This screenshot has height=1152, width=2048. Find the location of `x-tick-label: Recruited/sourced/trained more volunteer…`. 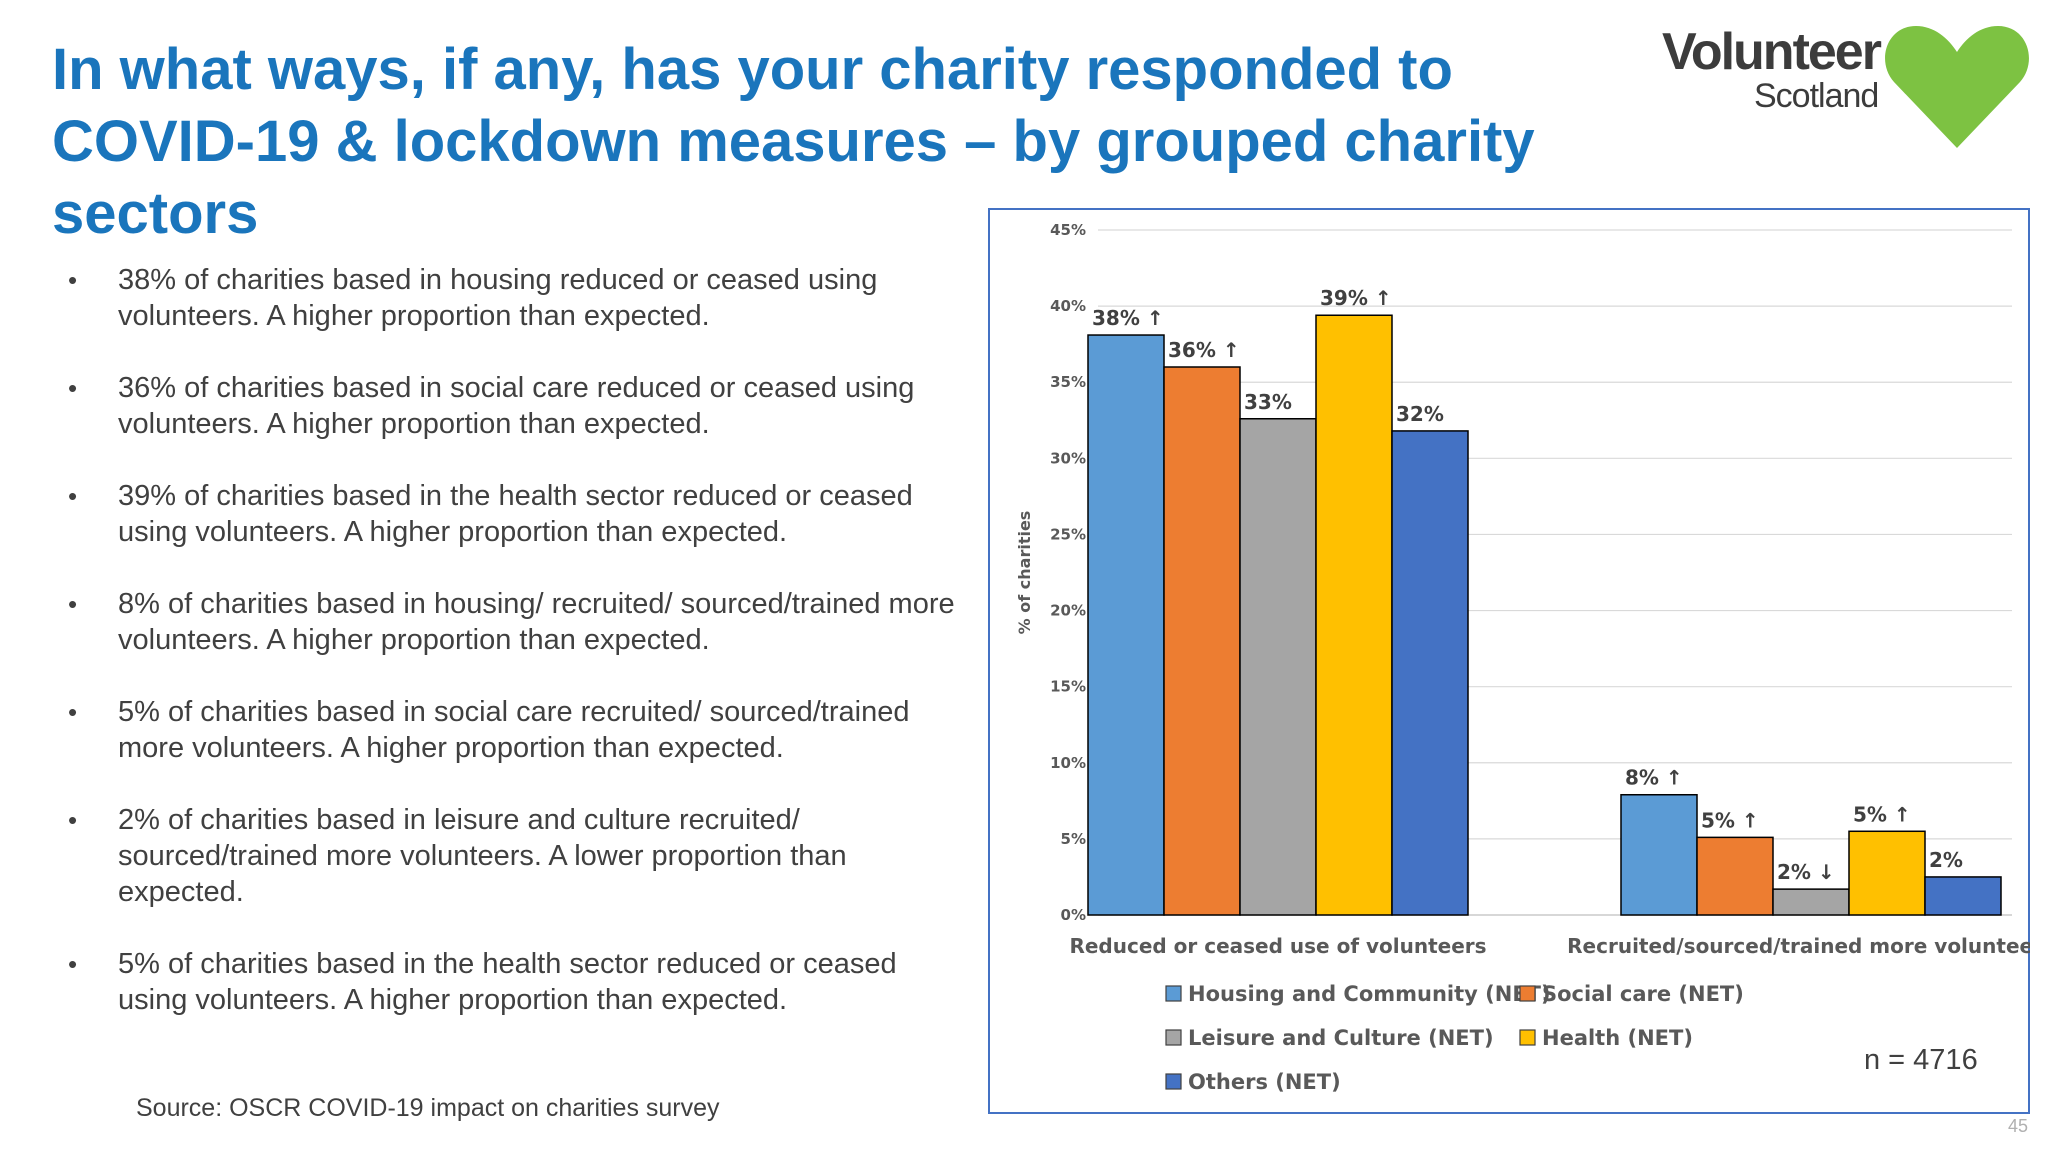

x-tick-label: Recruited/sourced/trained more volunteer… is located at coordinates (1798, 946).